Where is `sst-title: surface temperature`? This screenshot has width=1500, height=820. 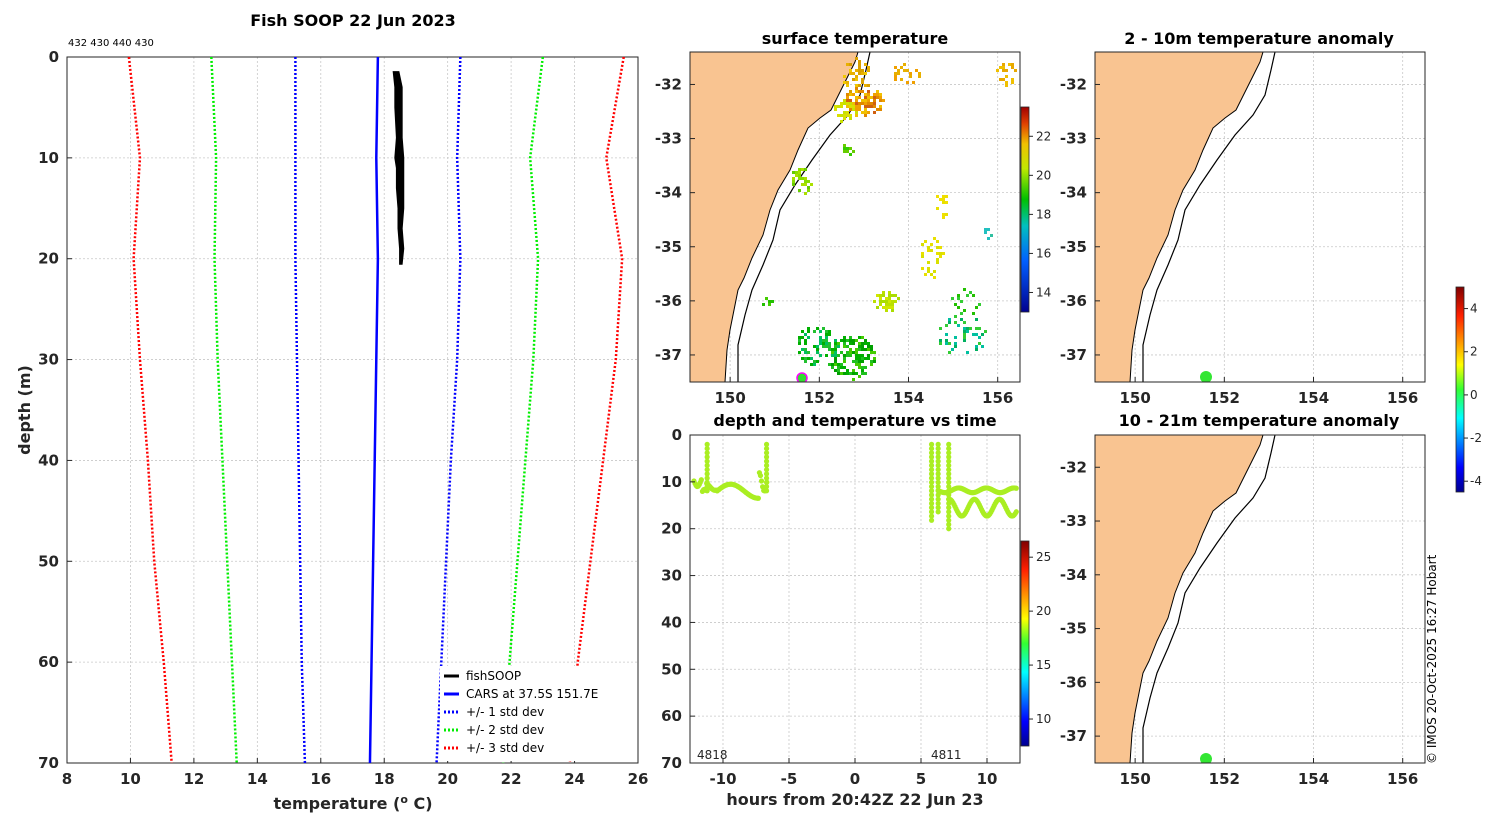
sst-title: surface temperature is located at coordinates (855, 38).